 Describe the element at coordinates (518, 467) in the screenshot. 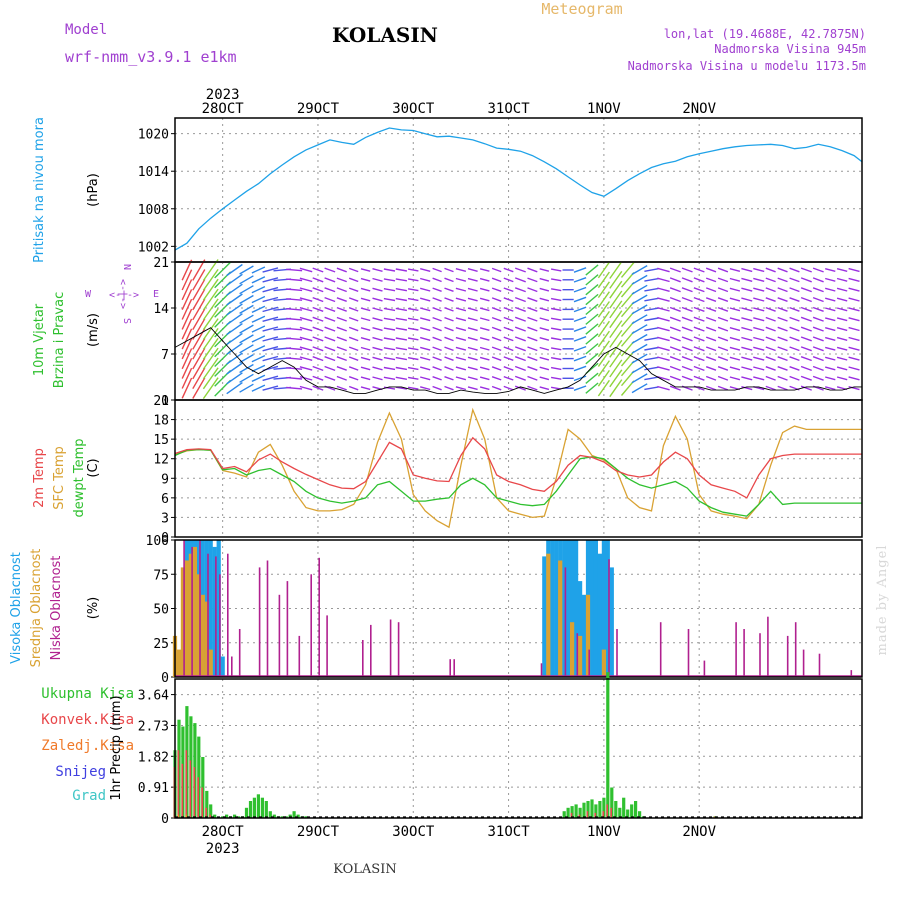

I see `temp2m-line` at that location.